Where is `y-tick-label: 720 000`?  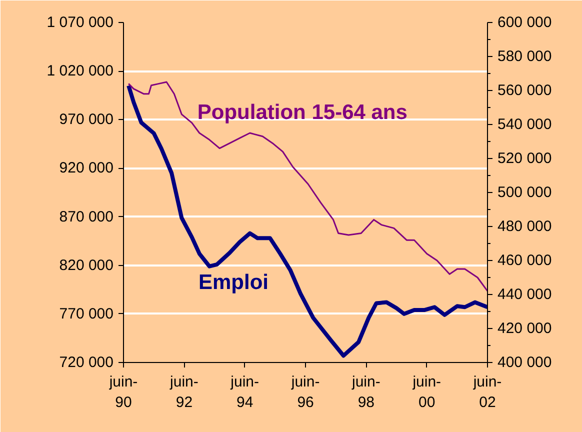 y-tick-label: 720 000 is located at coordinates (86, 362).